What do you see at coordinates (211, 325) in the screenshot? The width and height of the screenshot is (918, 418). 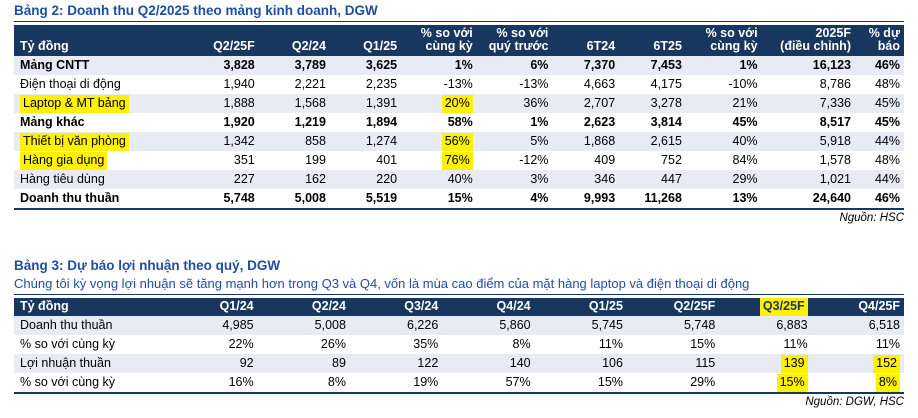 I see `cell: 4,985` at bounding box center [211, 325].